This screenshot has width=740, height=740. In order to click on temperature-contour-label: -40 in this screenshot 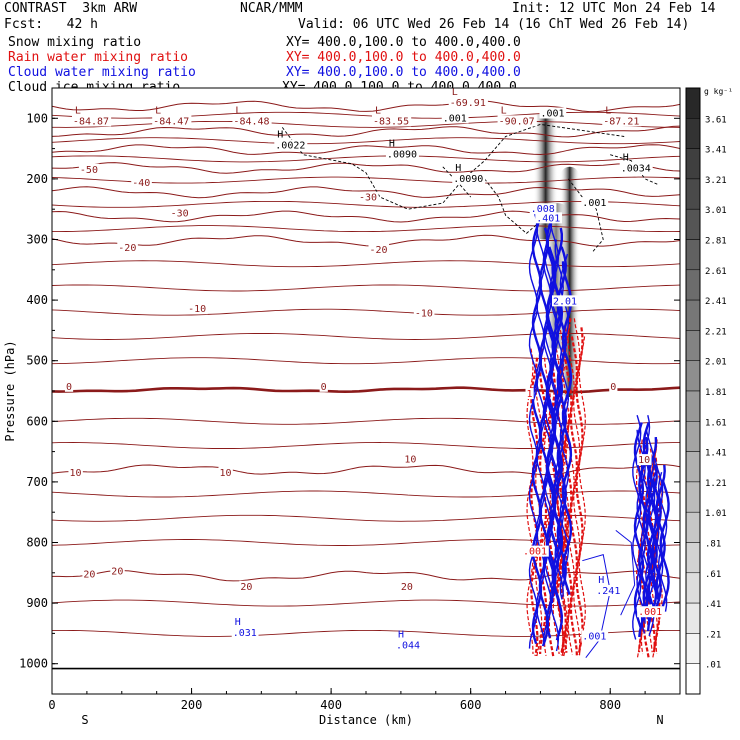, I will do `click(141, 183)`.